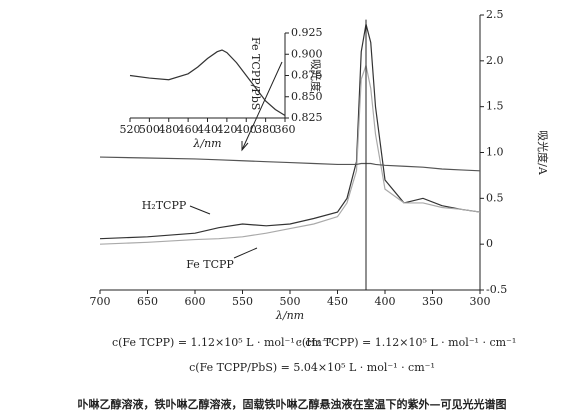  Describe the element at coordinates (226, 129) in the screenshot. I see `x-tick-label: 420` at that location.